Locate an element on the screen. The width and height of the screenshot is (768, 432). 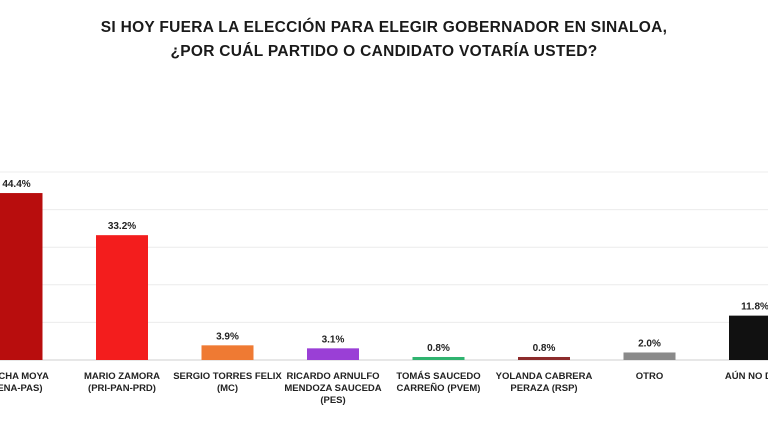
category-label-1: MARIO ZAMORA (PRI-PAN-PRD) is located at coordinates (122, 383).